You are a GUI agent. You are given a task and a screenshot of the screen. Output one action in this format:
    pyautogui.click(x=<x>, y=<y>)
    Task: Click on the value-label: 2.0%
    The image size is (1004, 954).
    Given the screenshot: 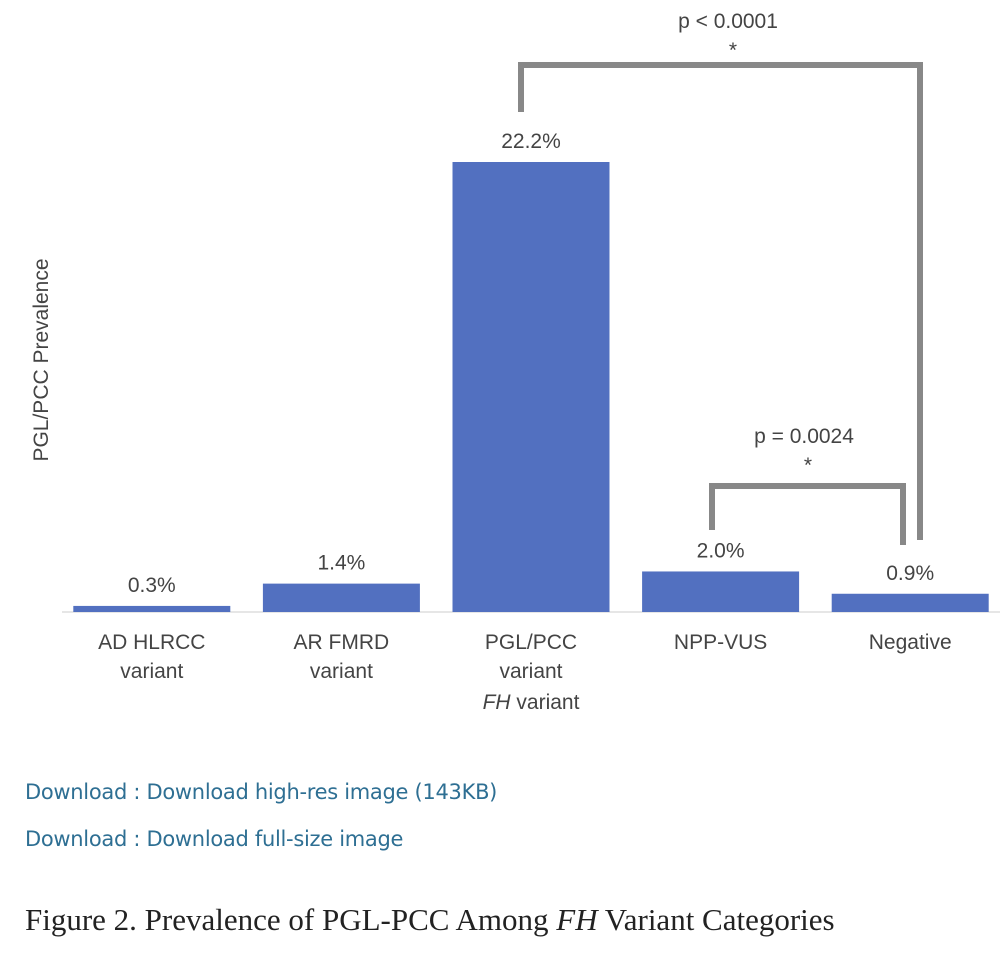 What is the action you would take?
    pyautogui.click(x=721, y=550)
    